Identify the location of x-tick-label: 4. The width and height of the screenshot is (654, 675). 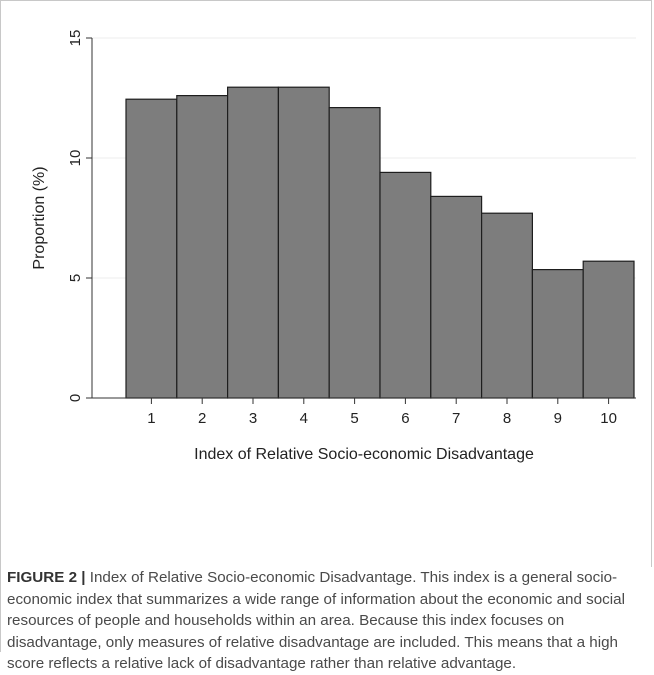
(304, 418).